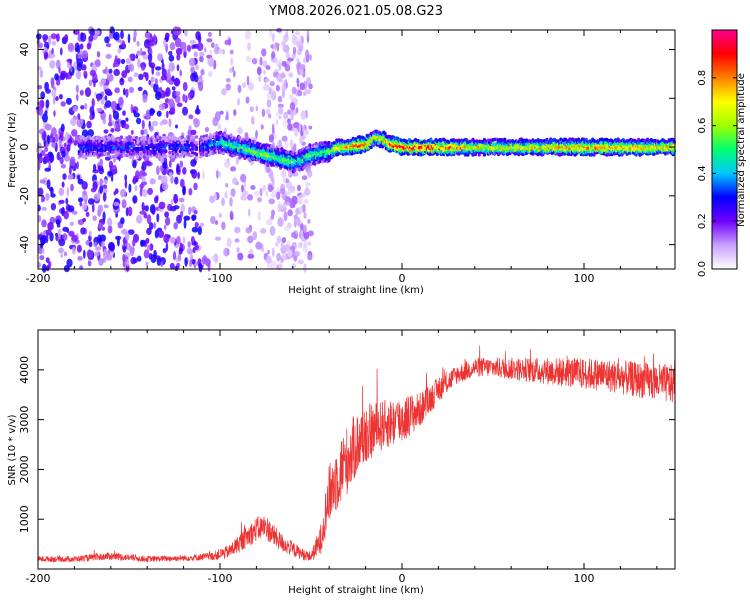 The width and height of the screenshot is (750, 600). Describe the element at coordinates (402, 278) in the screenshot. I see `spectrogram-x-tick-label: 0` at that location.